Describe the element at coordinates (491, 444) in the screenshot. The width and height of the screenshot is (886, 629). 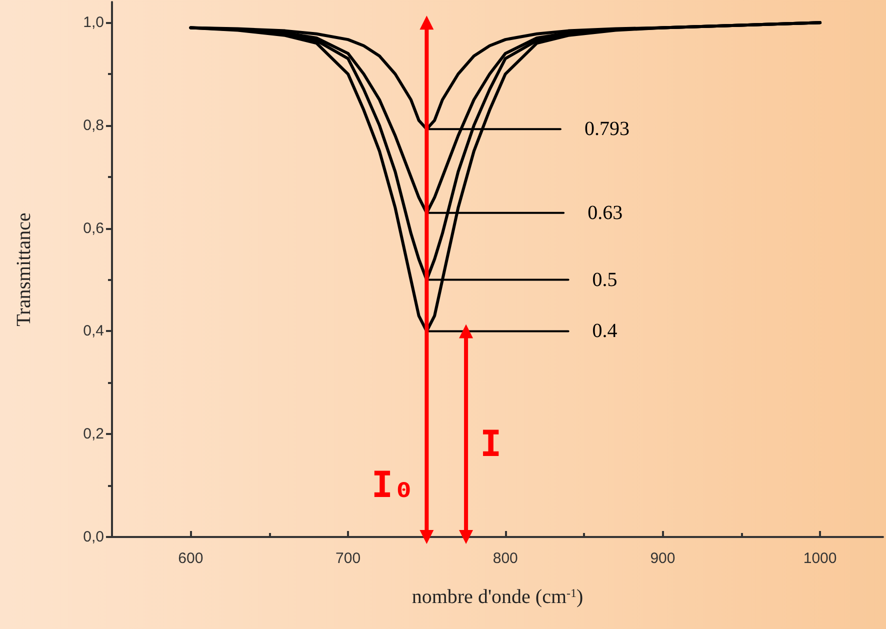
I see `series-label: I` at that location.